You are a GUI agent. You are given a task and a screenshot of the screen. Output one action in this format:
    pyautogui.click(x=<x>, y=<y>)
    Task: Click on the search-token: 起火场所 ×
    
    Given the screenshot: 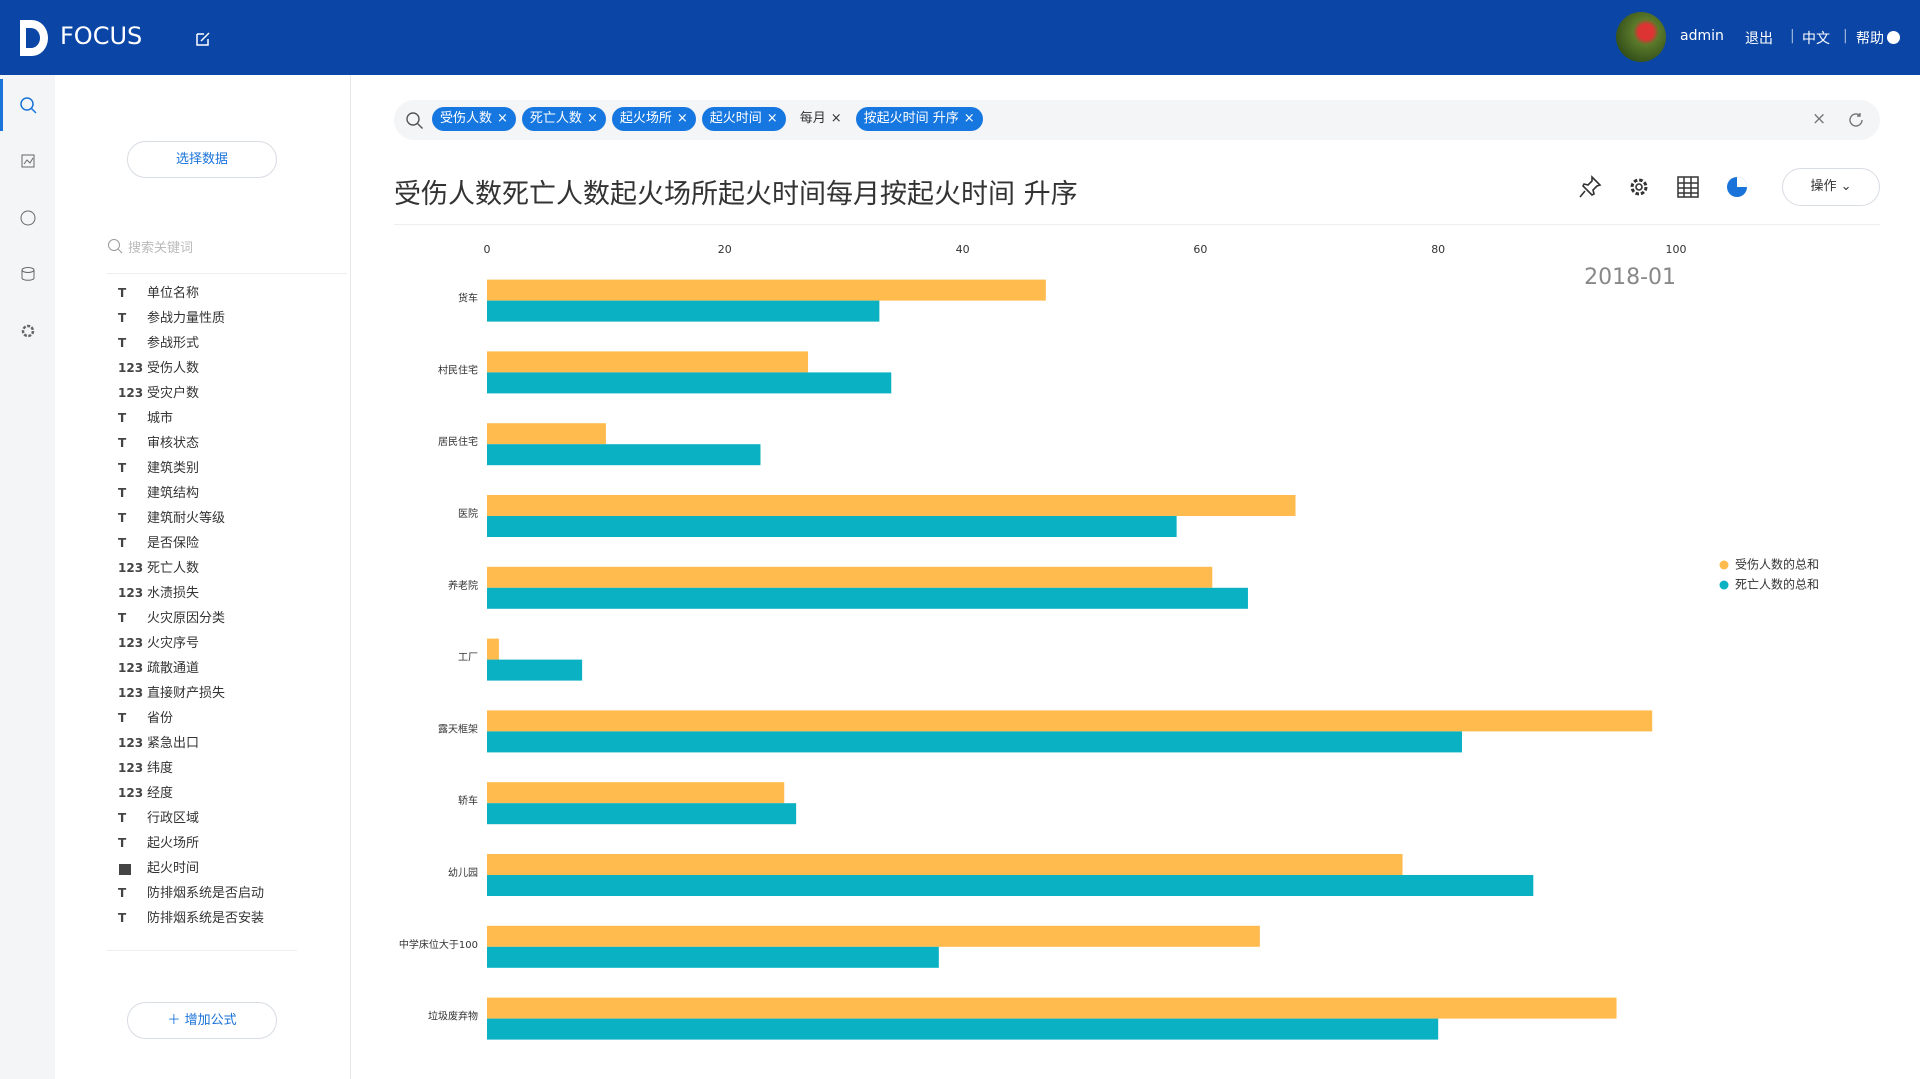 What is the action you would take?
    pyautogui.click(x=653, y=119)
    